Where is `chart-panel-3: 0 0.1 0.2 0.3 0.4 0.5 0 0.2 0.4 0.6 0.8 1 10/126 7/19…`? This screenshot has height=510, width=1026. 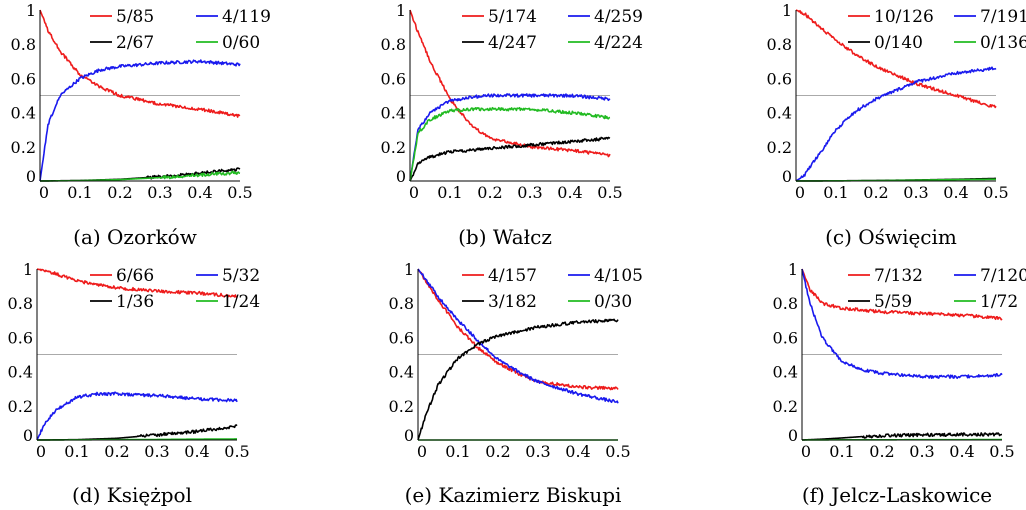 chart-panel-3: 0 0.1 0.2 0.3 0.4 0.5 0 0.2 0.4 0.6 0.8 1 10/126 7/19… is located at coordinates (896, 125).